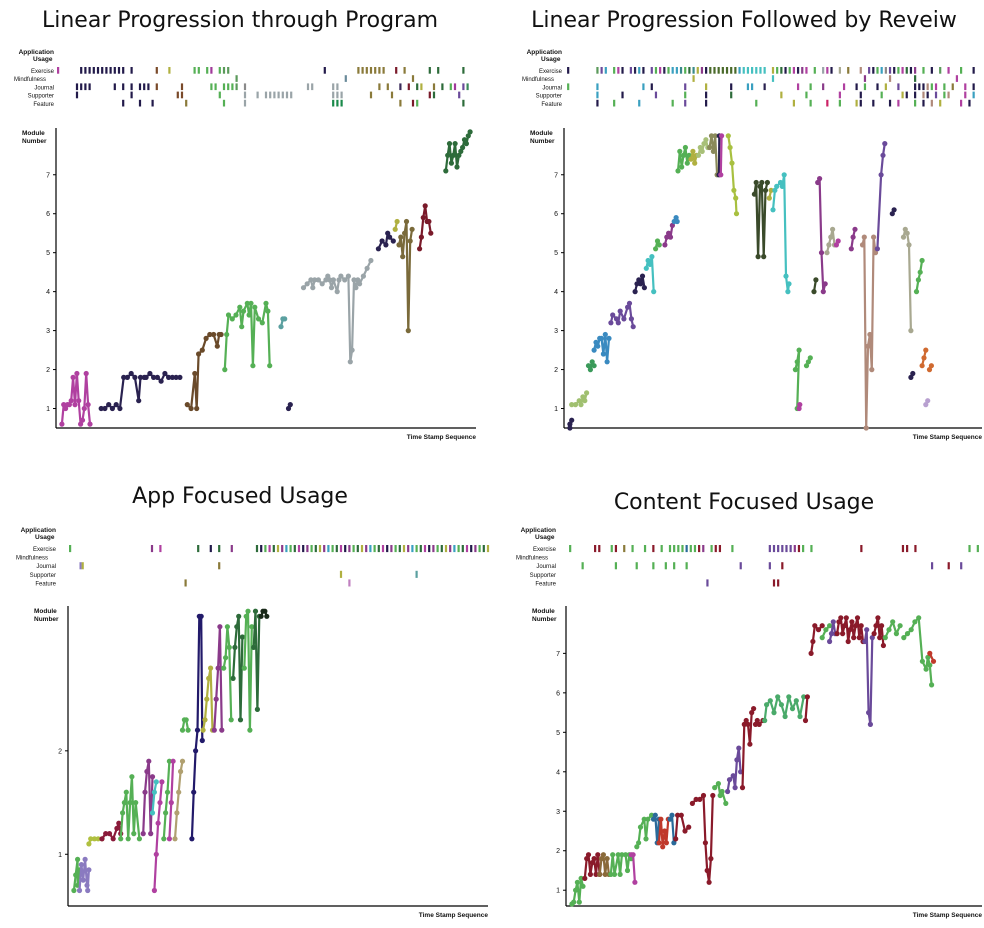  I want to click on y-tick-label: 6, so click(48, 214).